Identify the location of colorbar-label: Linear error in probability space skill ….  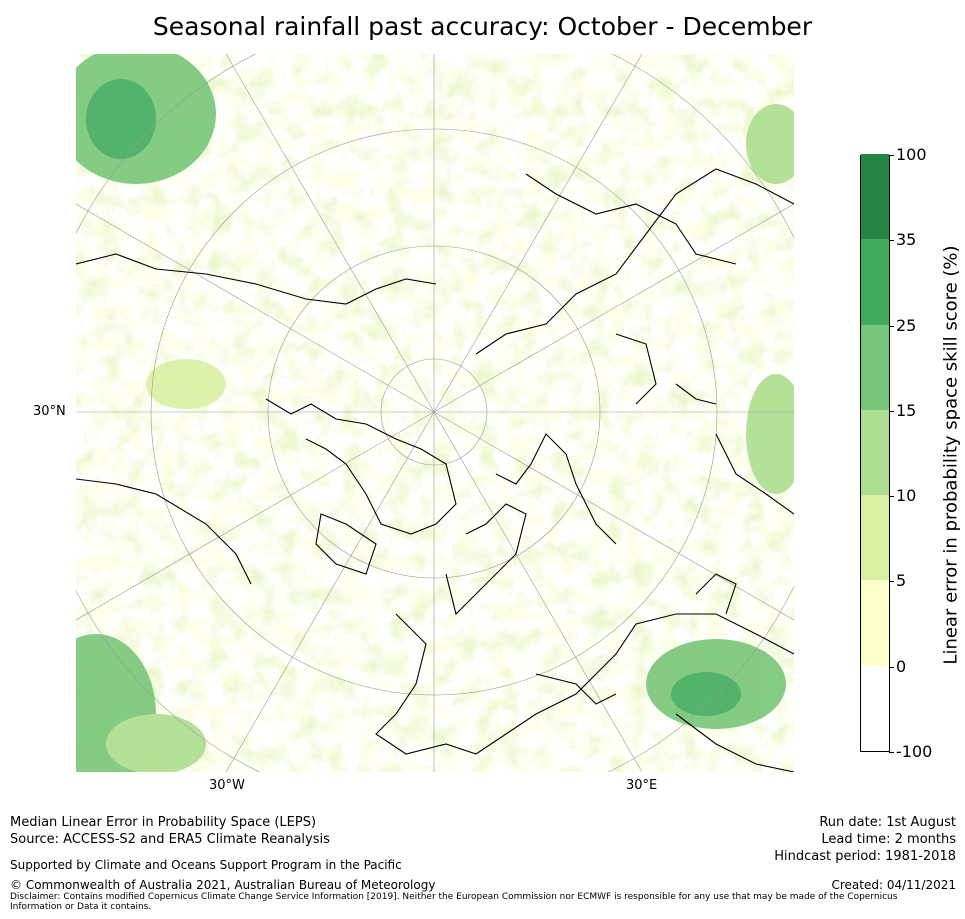
(951, 455).